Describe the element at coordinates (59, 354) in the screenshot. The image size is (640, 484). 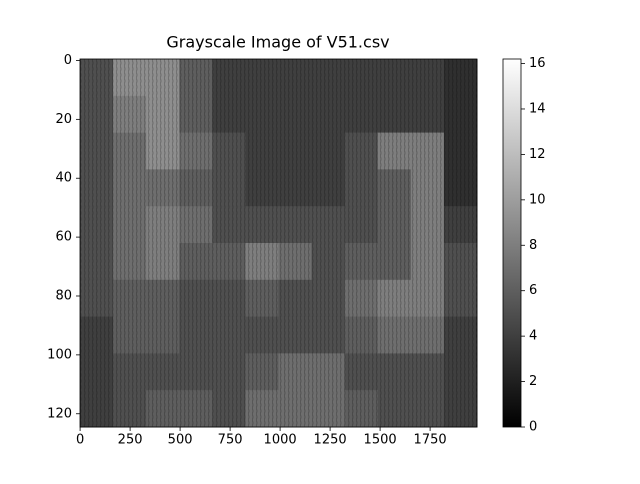
I see `y-tick-label: 100` at that location.